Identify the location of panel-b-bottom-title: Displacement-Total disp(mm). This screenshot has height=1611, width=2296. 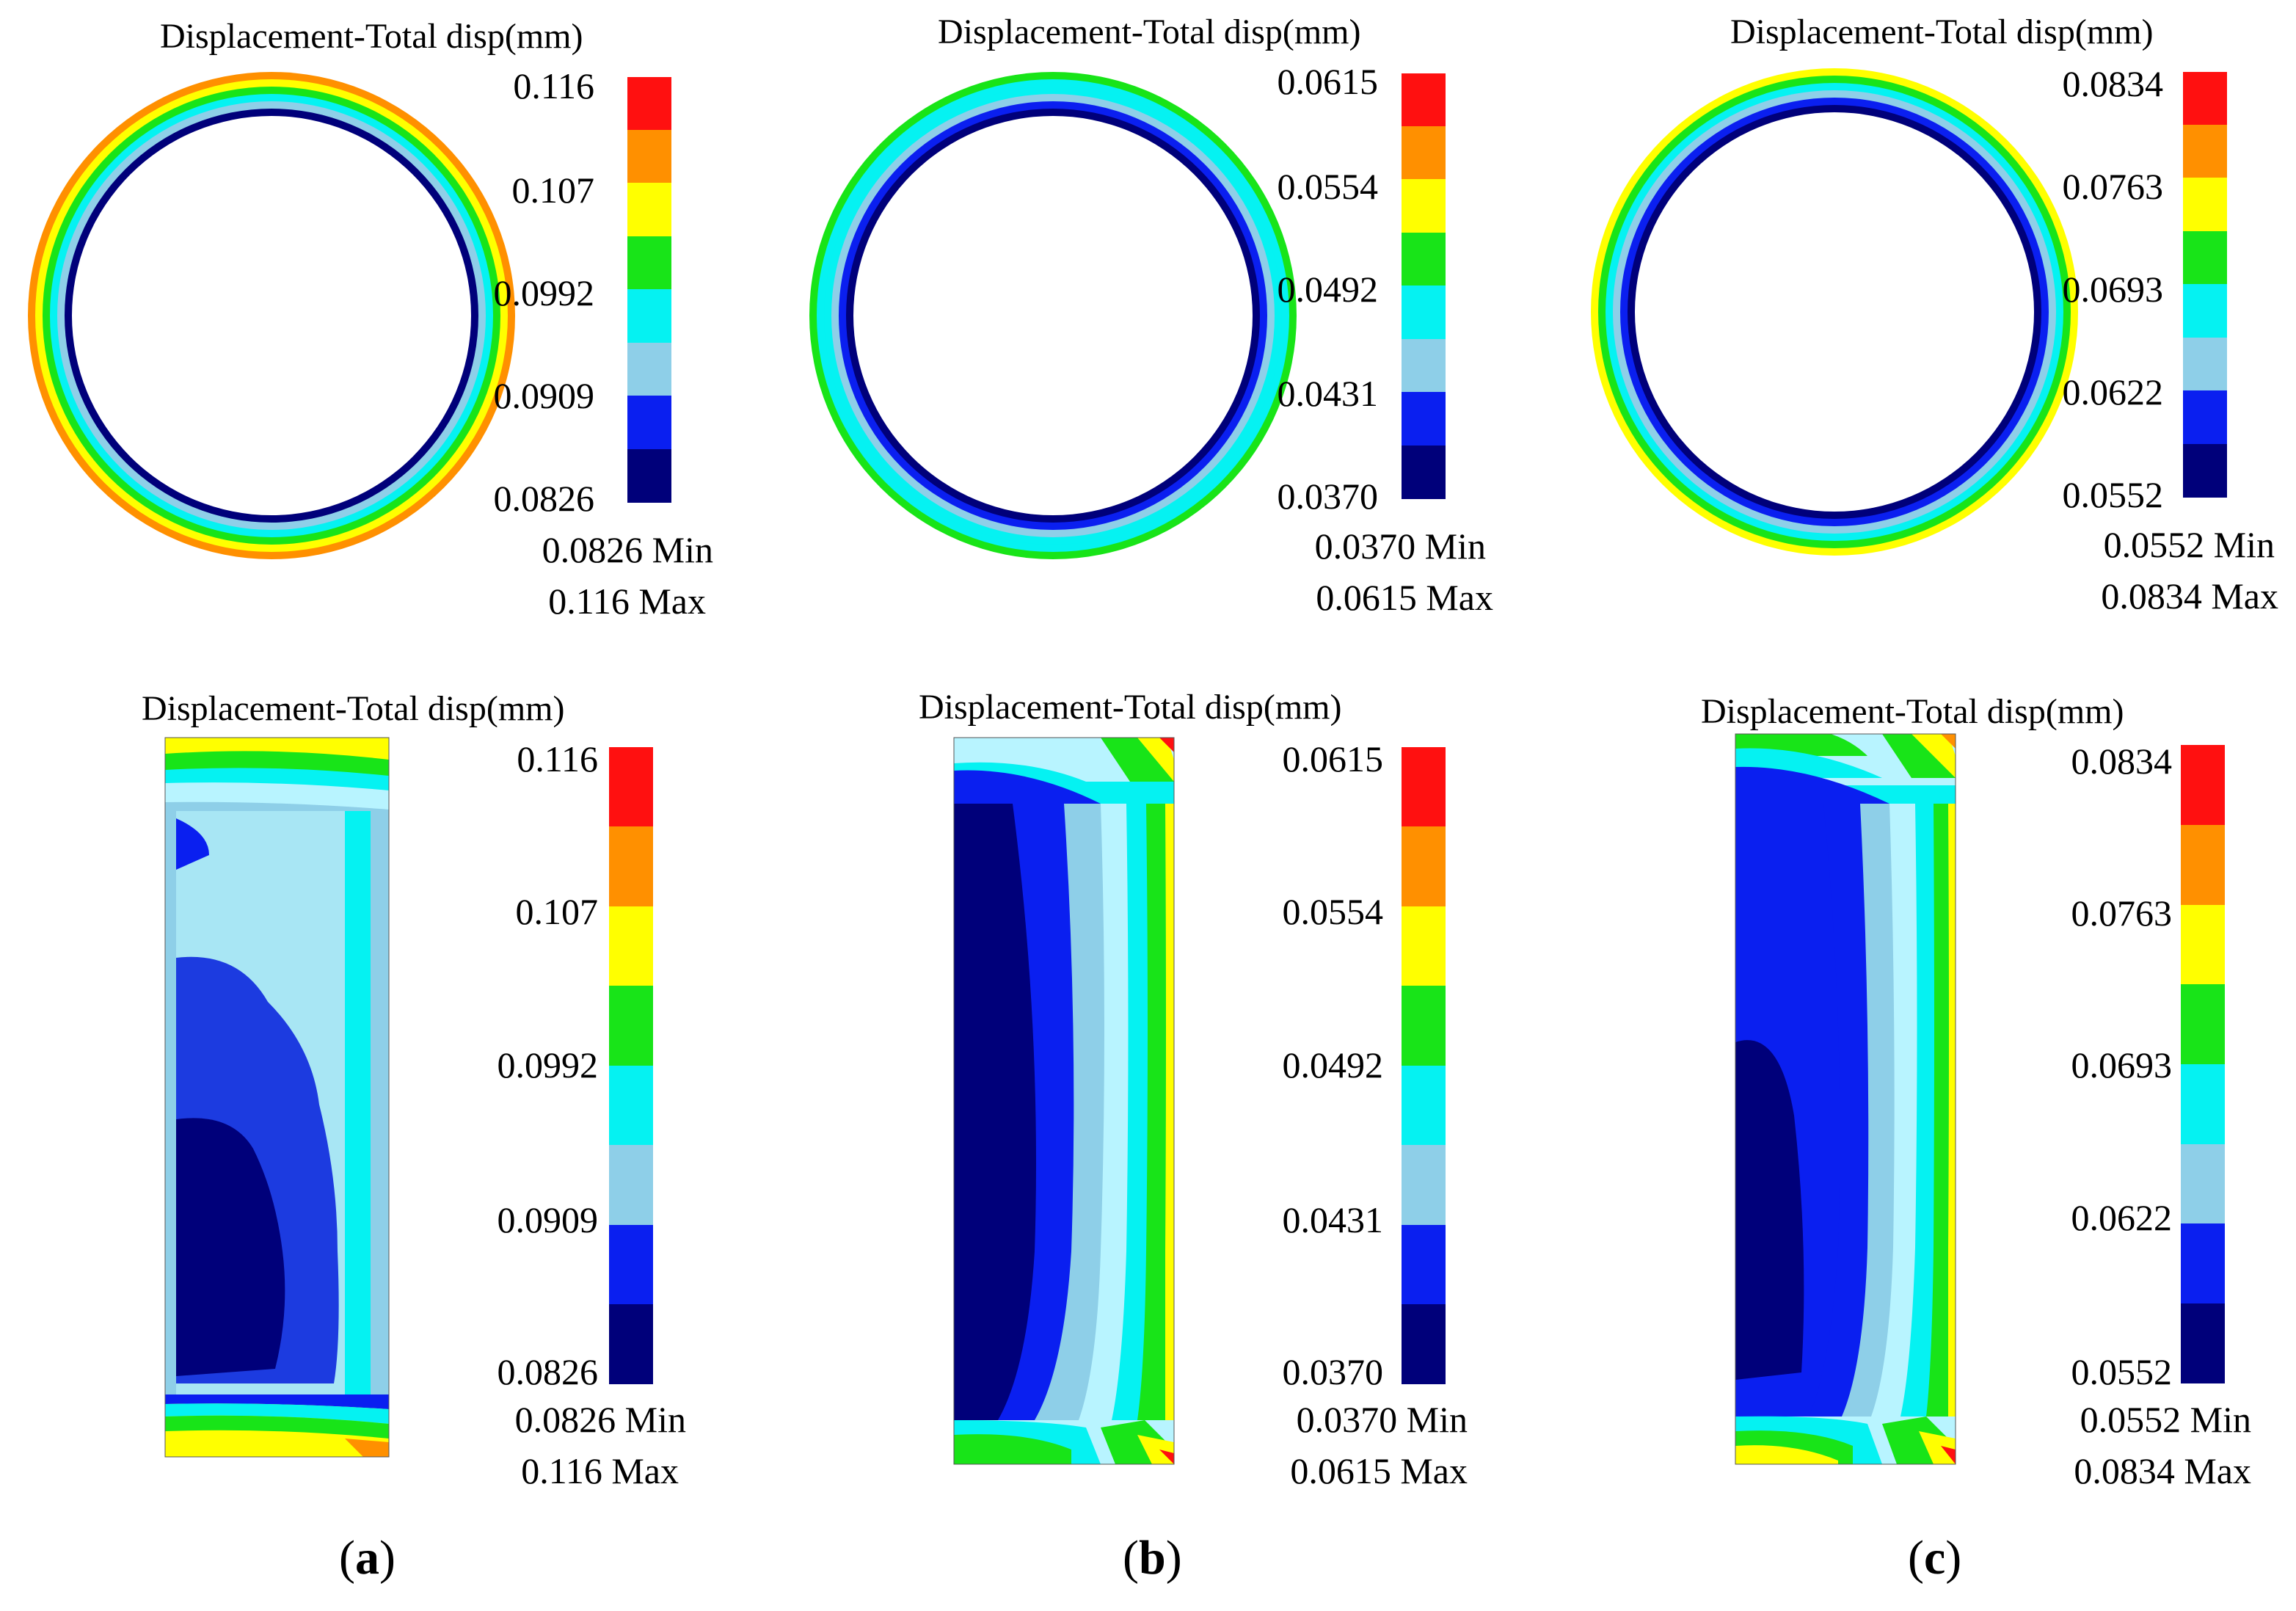
(1130, 707).